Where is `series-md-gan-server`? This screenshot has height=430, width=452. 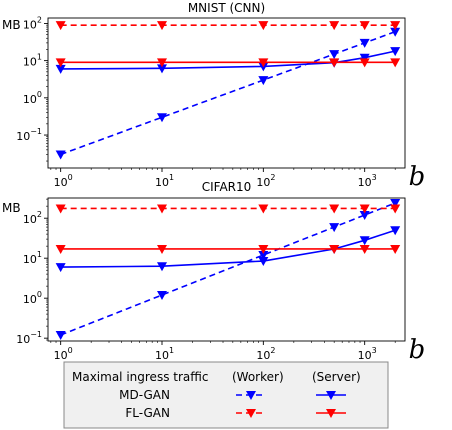
series-md-gan-server is located at coordinates (228, 60).